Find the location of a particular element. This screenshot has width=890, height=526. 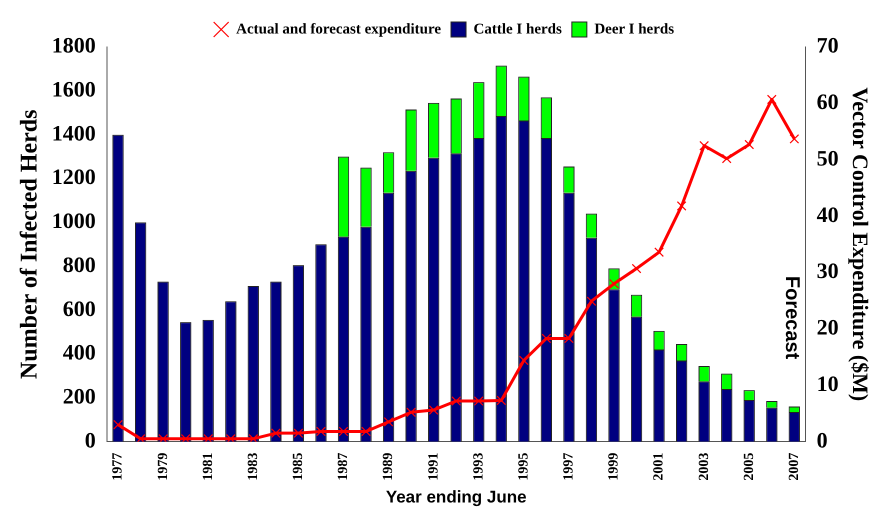

y-tick-label: 1600 is located at coordinates (74, 89).